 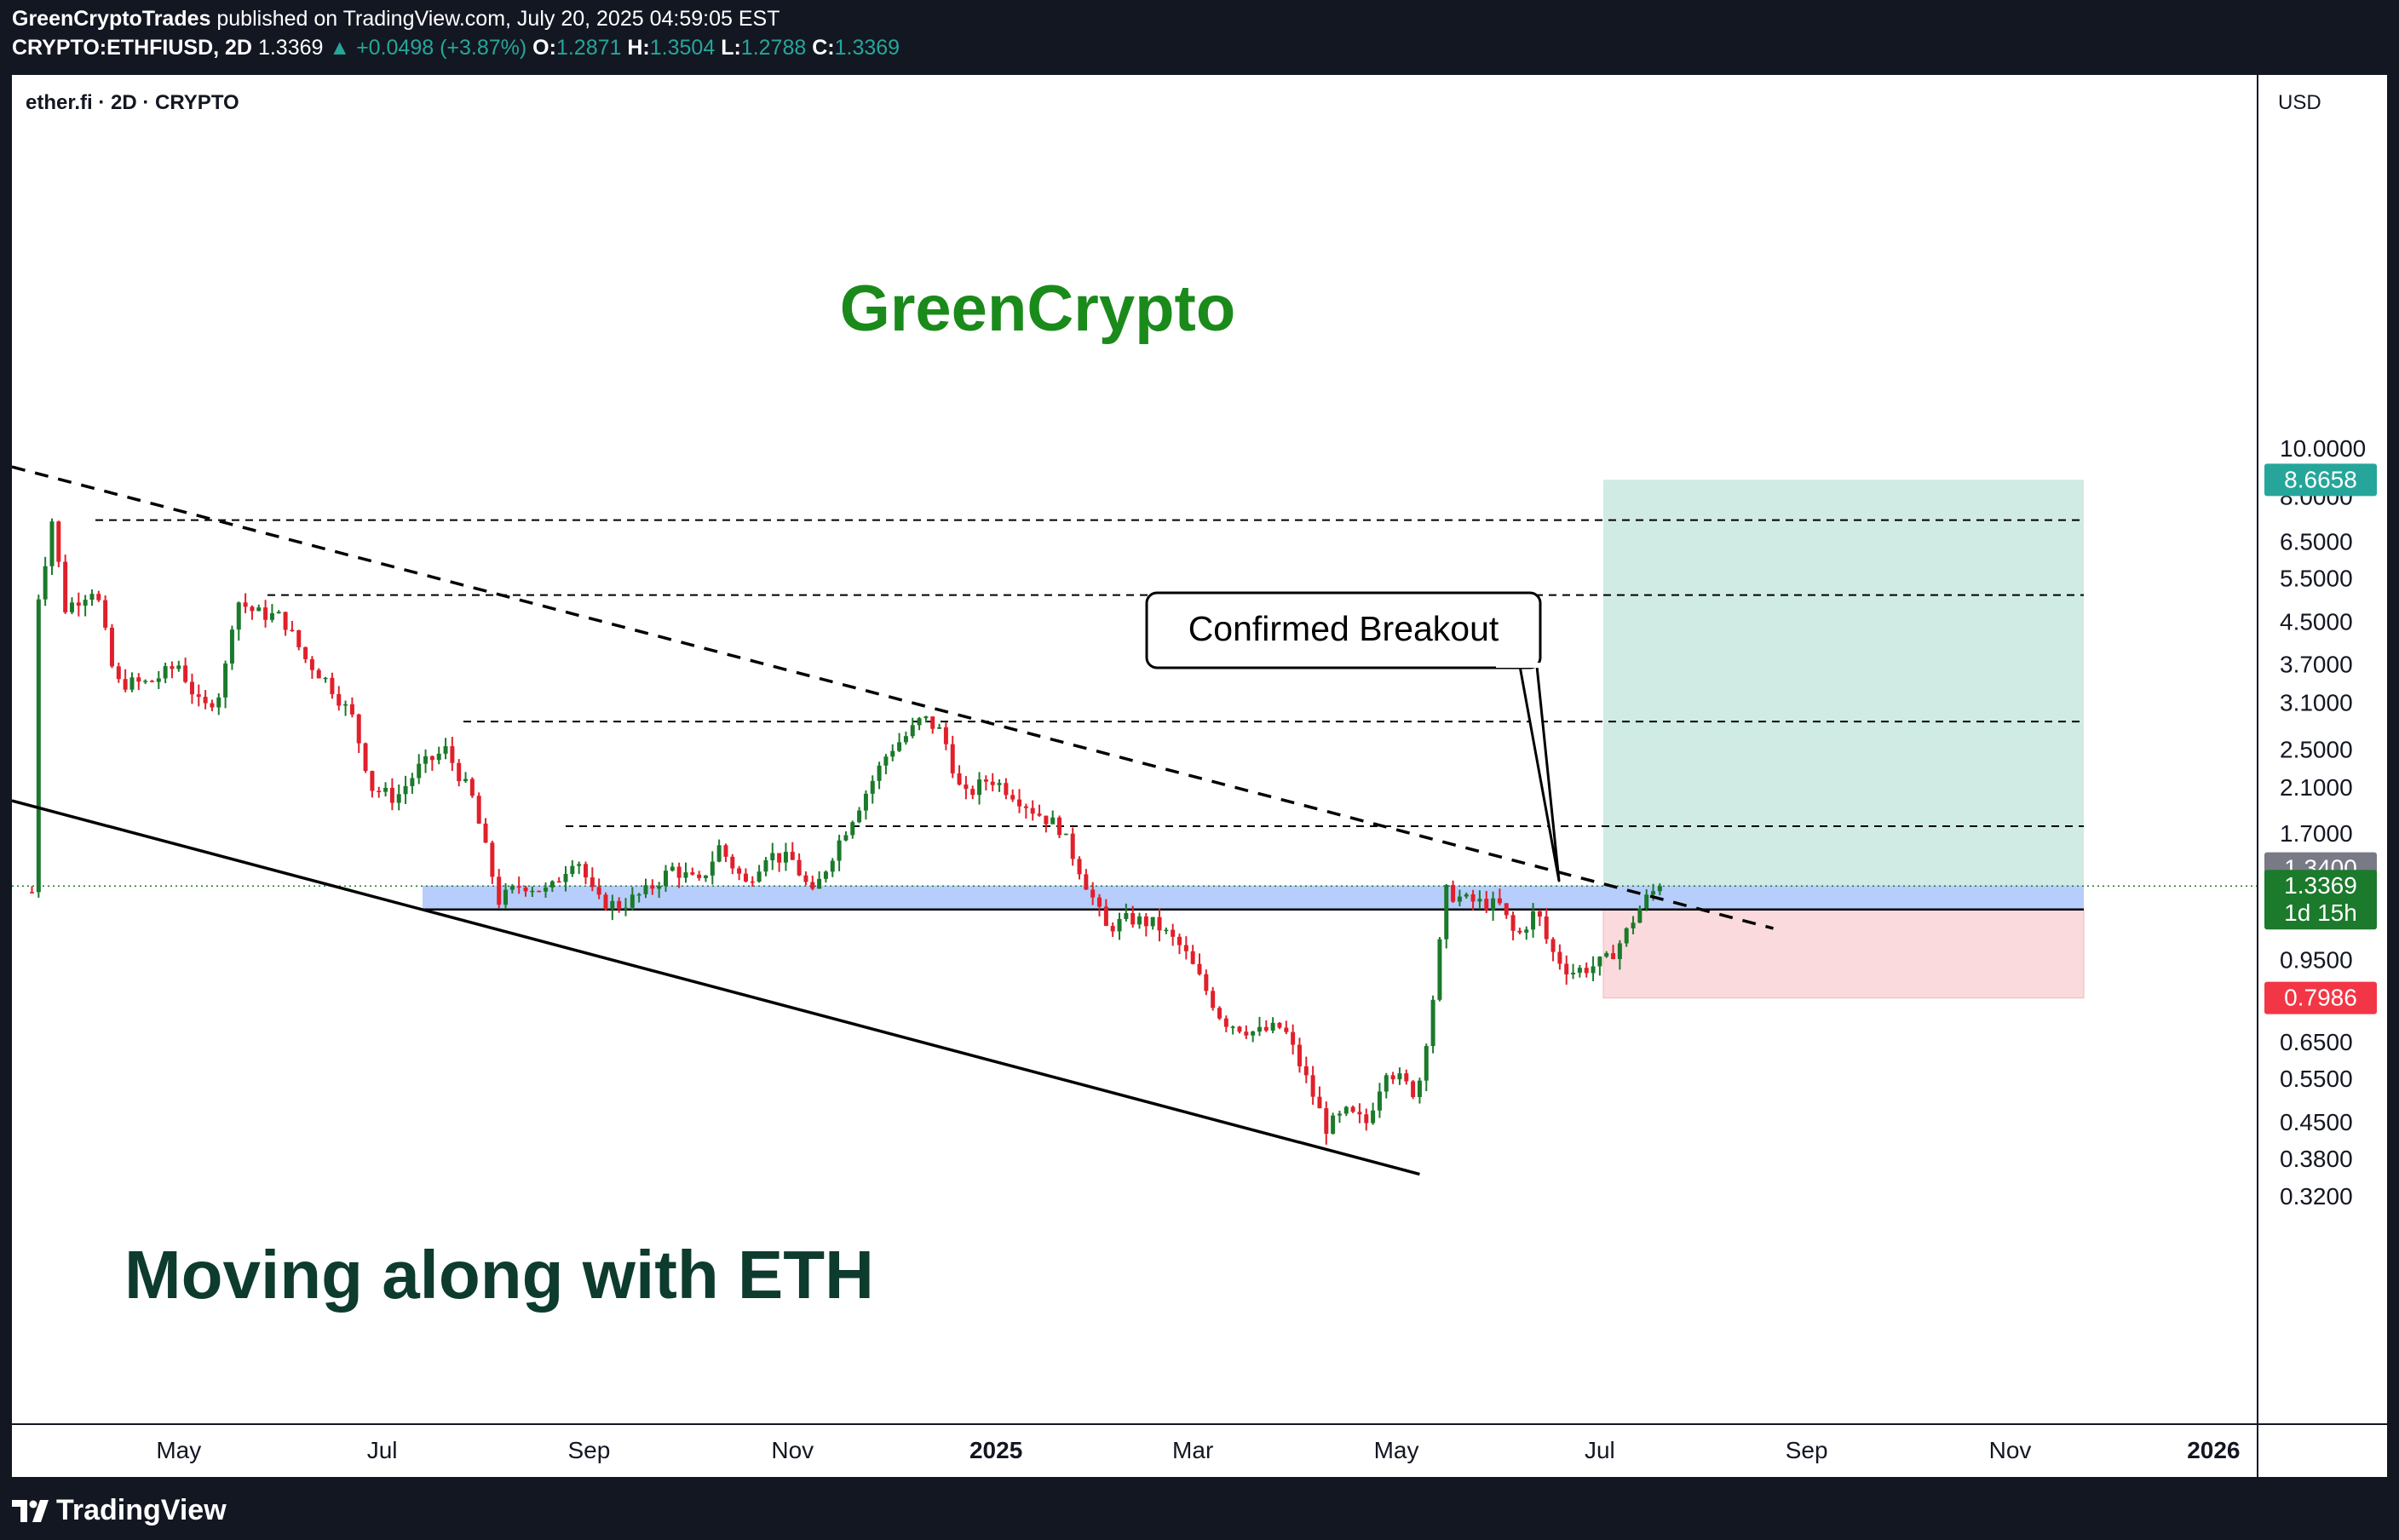 I want to click on breakout-callout: Confirmed Breakout, so click(x=1353, y=736).